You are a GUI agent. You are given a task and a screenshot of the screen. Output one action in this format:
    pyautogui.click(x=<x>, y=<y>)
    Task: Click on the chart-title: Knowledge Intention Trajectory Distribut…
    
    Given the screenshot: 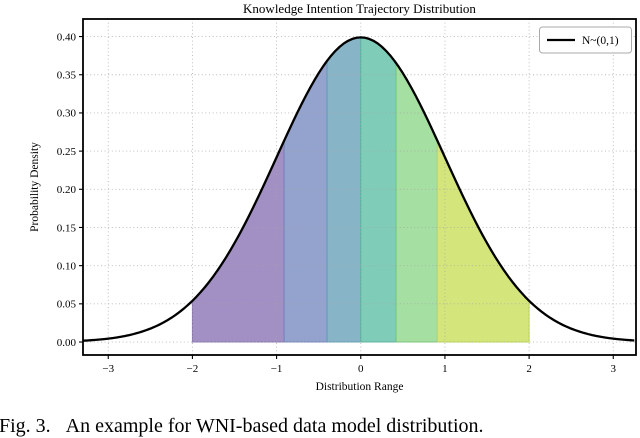 What is the action you would take?
    pyautogui.click(x=359, y=8)
    